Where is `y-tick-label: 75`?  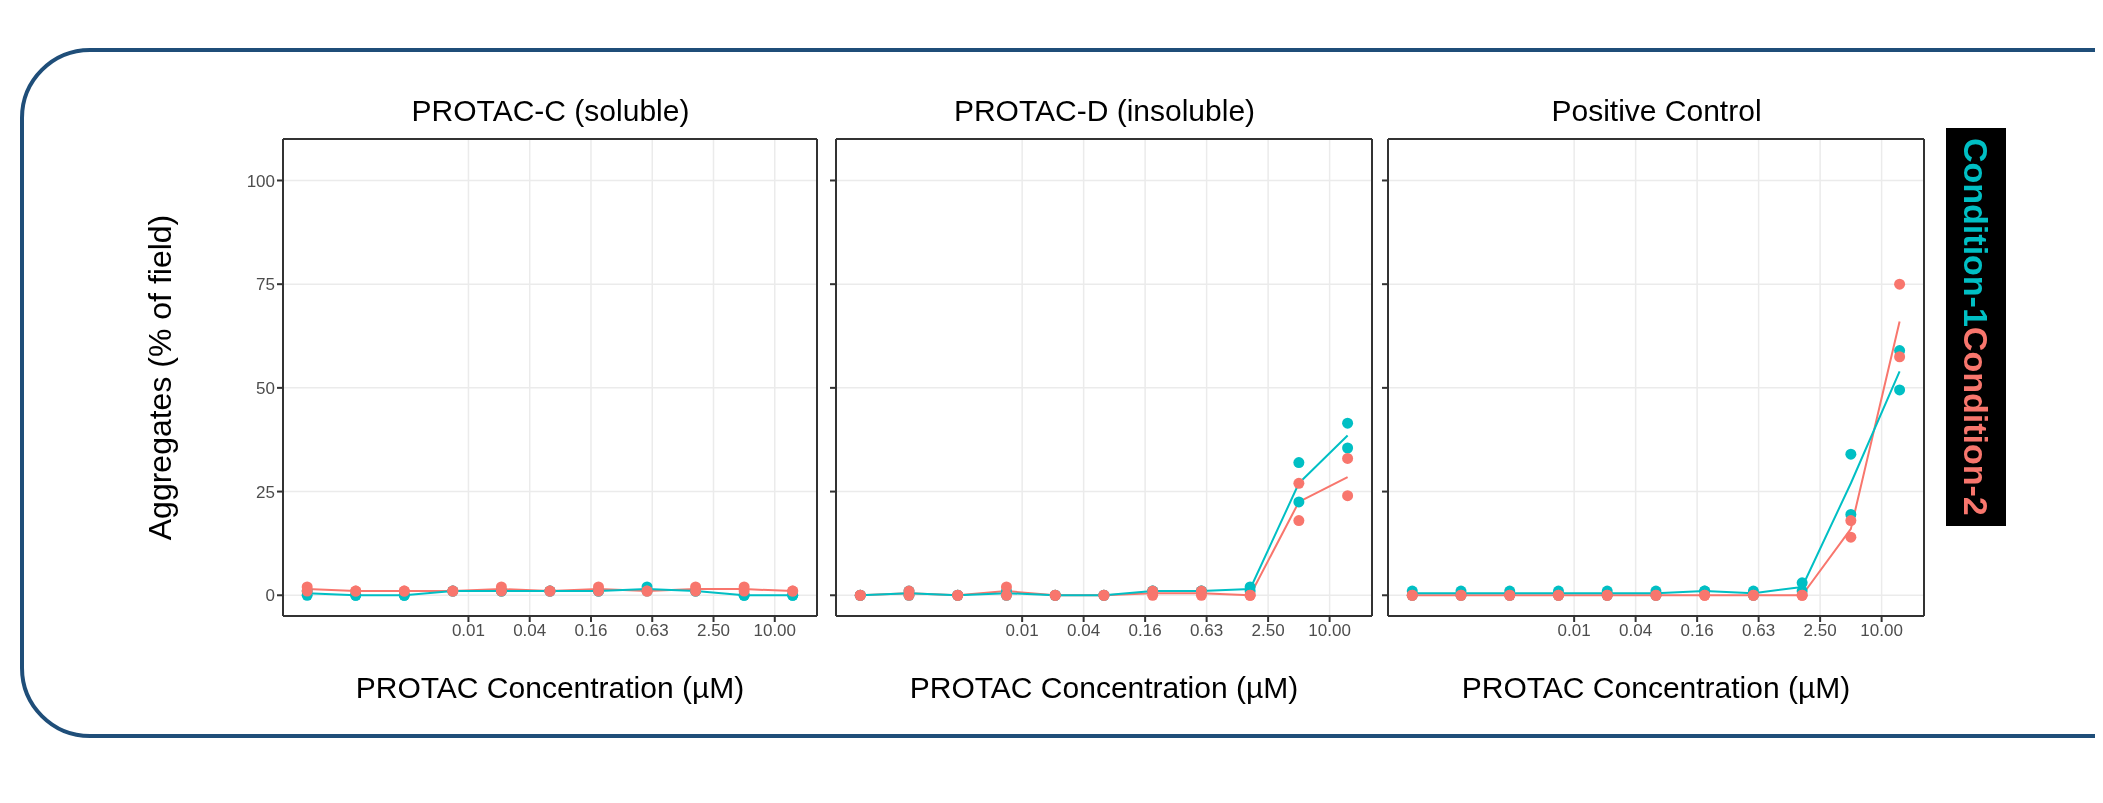
y-tick-label: 75 is located at coordinates (265, 285).